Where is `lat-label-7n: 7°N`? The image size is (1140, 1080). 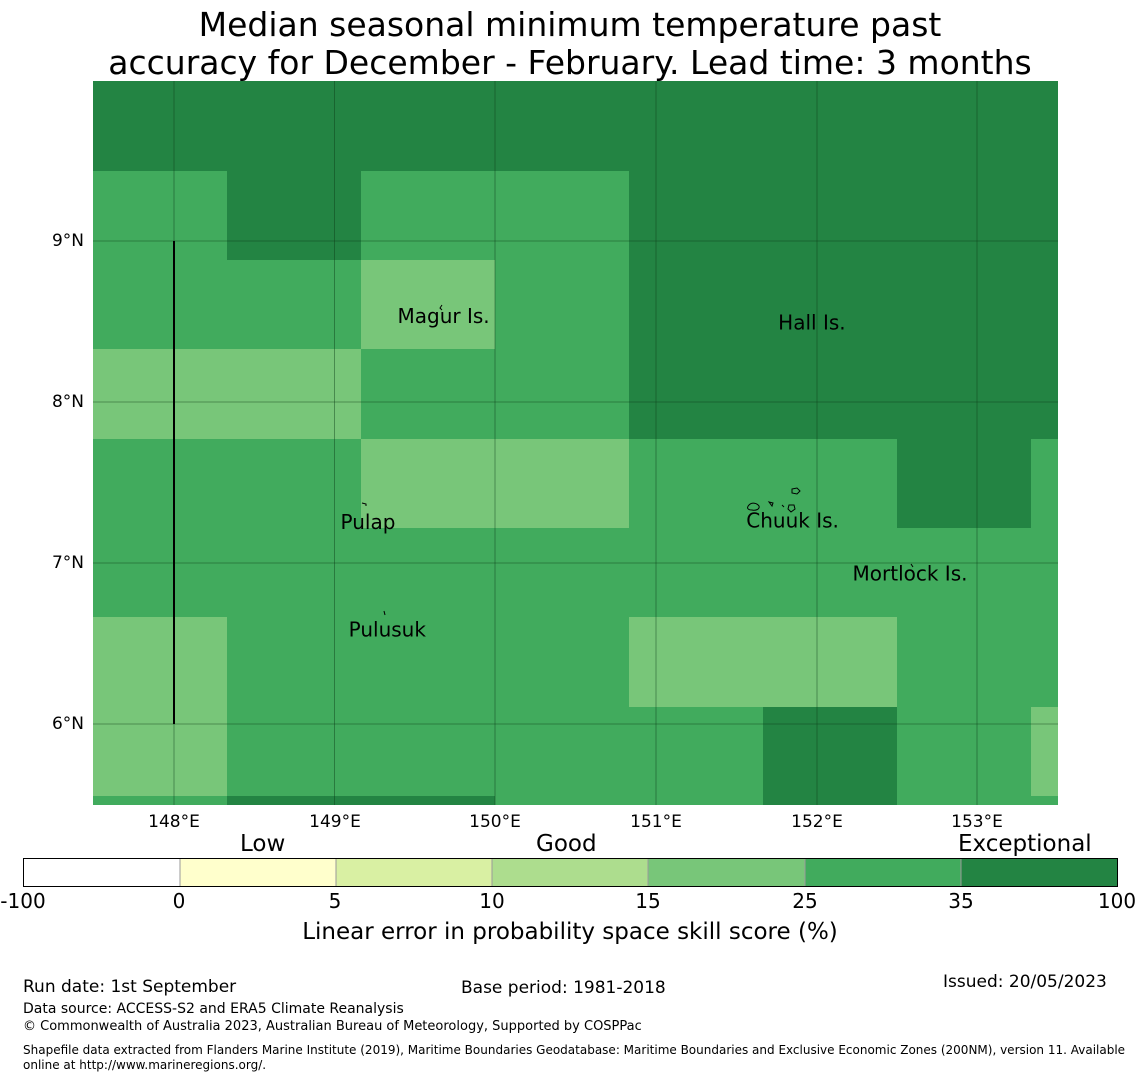
lat-label-7n: 7°N is located at coordinates (67, 563).